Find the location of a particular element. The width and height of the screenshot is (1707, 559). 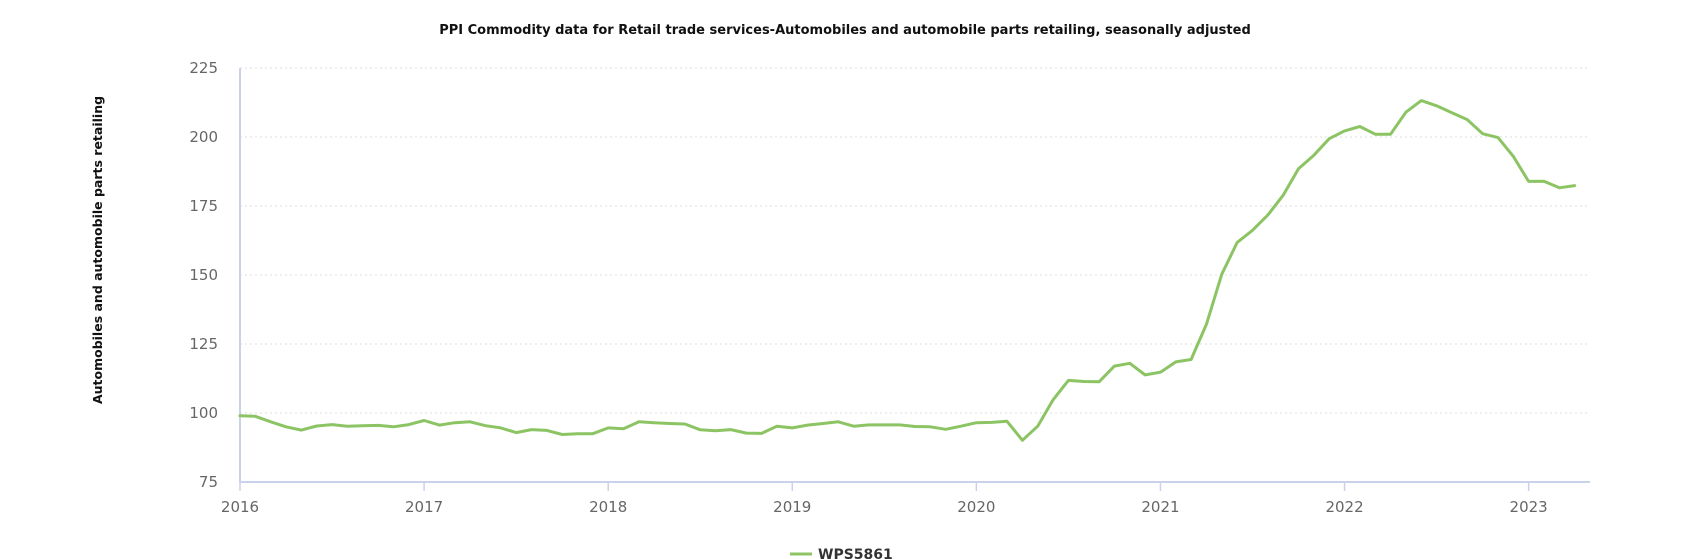

y-tick-label: 125 is located at coordinates (203, 344).